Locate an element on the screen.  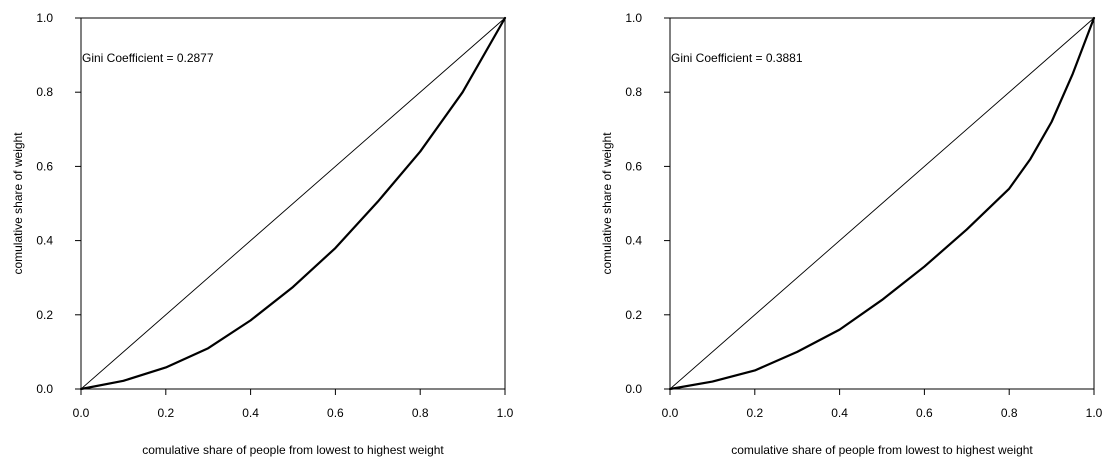
gini-coefficient-annotation: Gini Coefficient = 0.2877 is located at coordinates (148, 58).